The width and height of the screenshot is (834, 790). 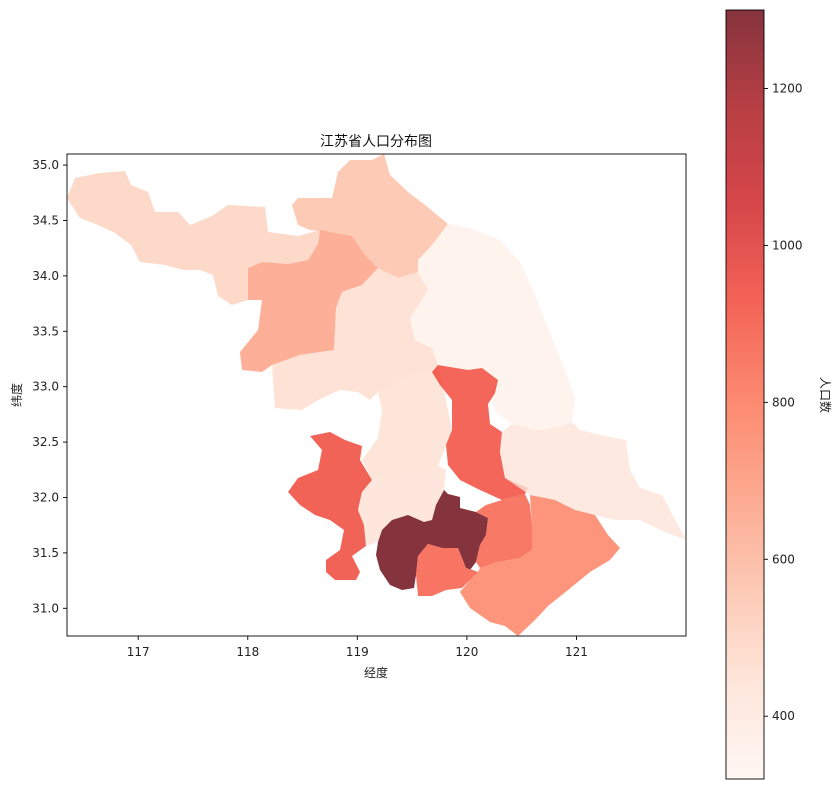 I want to click on colorbar-frame, so click(x=745, y=394).